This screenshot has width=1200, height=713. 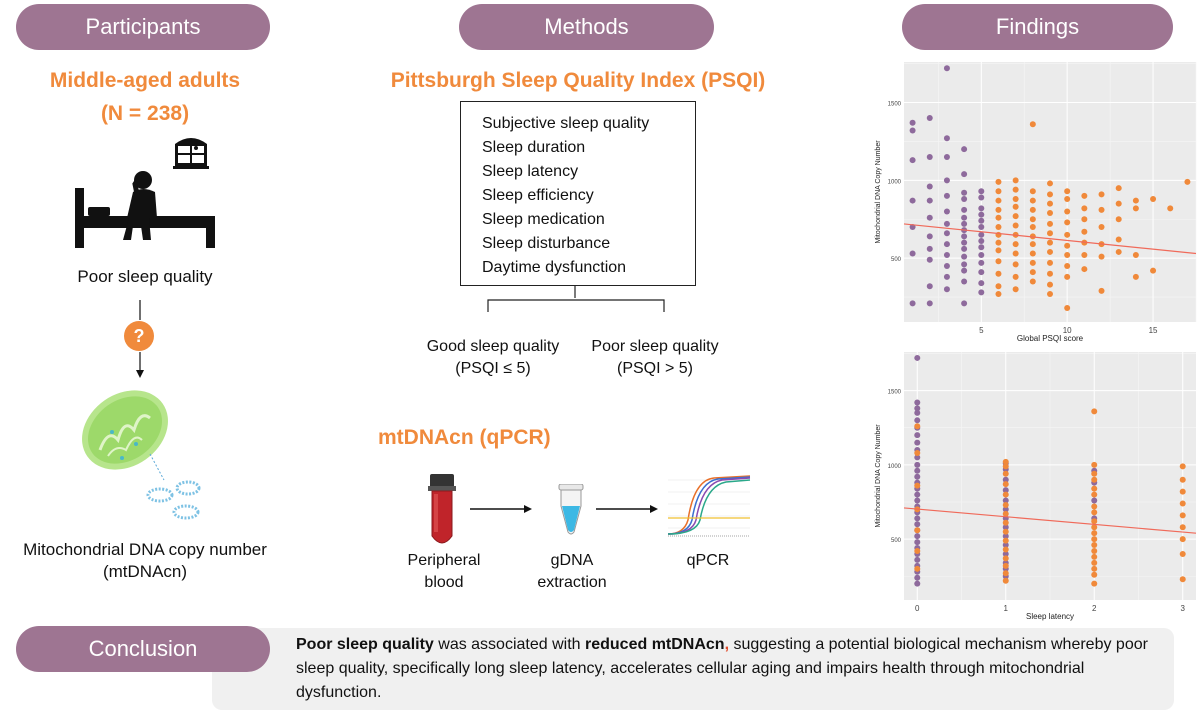 What do you see at coordinates (444, 572) in the screenshot?
I see `peripheral-blood-label: Peripheral blood` at bounding box center [444, 572].